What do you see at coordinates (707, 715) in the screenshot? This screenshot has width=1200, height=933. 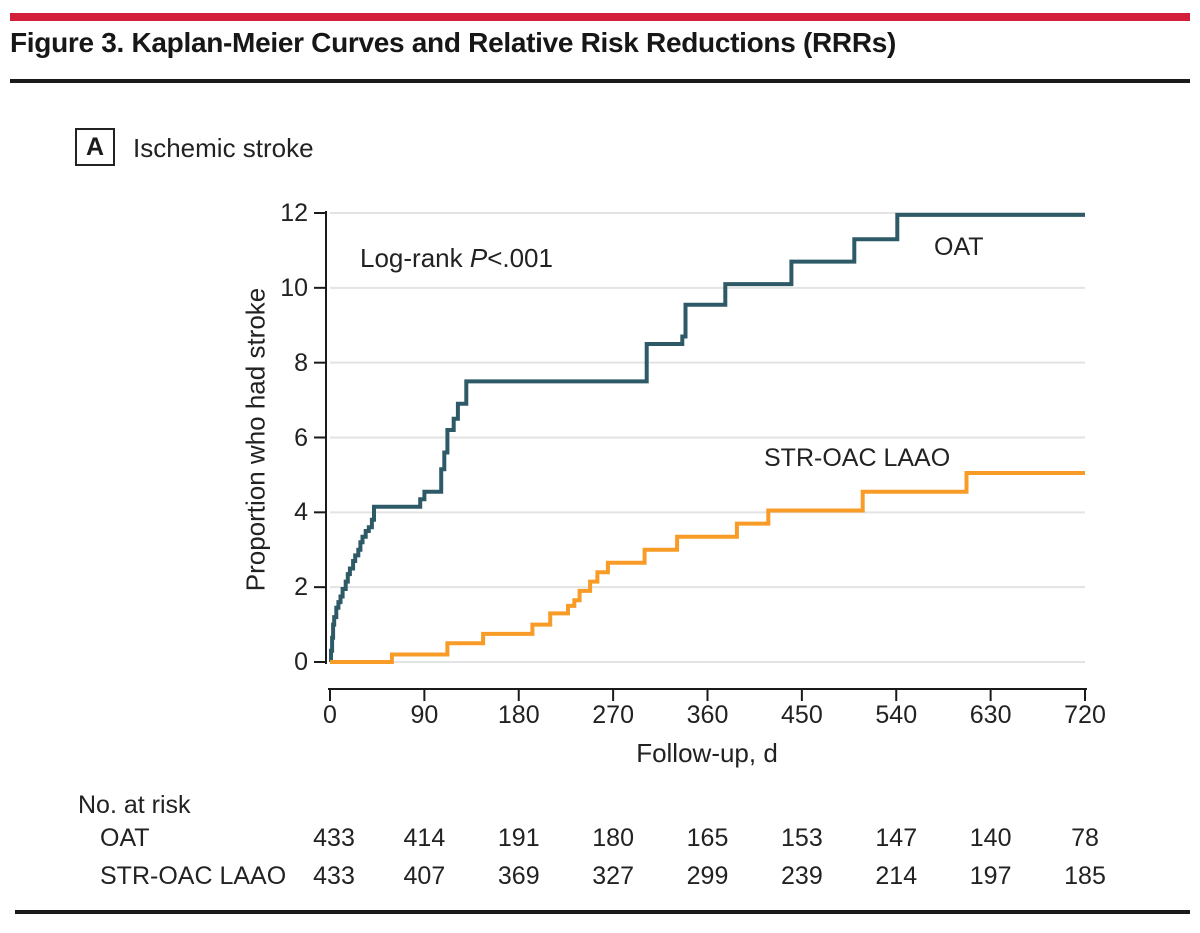 I see `x-tick-label-360: 360` at bounding box center [707, 715].